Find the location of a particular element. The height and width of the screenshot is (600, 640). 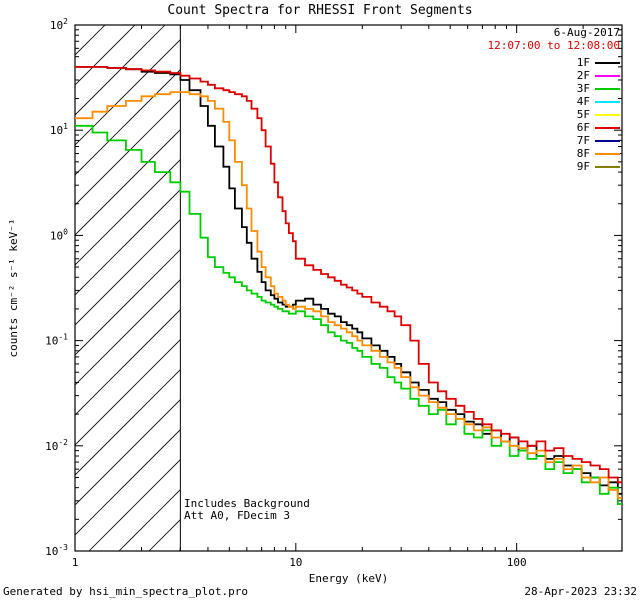

legend-item-8f: 8F is located at coordinates (598, 153).